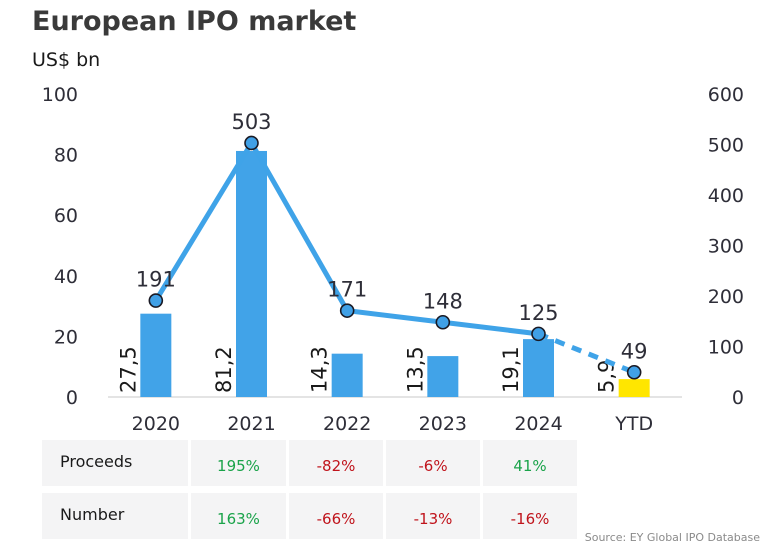 The width and height of the screenshot is (780, 548). What do you see at coordinates (66, 60) in the screenshot?
I see `unit-label: US$ bn` at bounding box center [66, 60].